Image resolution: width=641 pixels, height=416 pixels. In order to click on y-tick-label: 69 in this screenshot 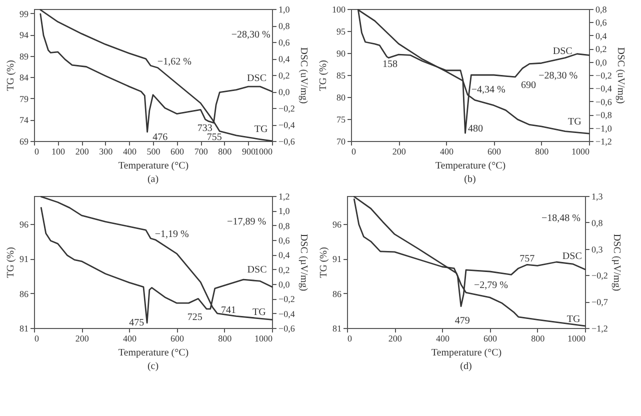, I will do `click(24, 141)`.